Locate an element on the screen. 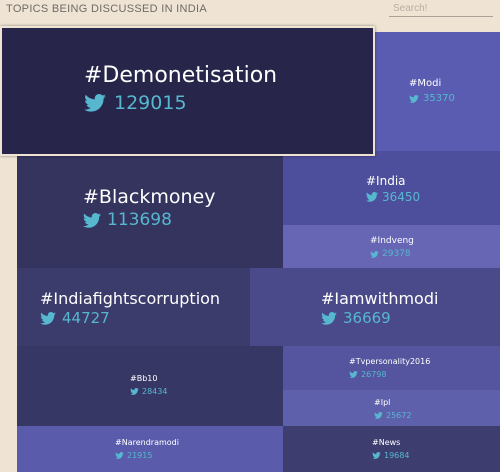  tweet-count-row: 113698 is located at coordinates (127, 220).